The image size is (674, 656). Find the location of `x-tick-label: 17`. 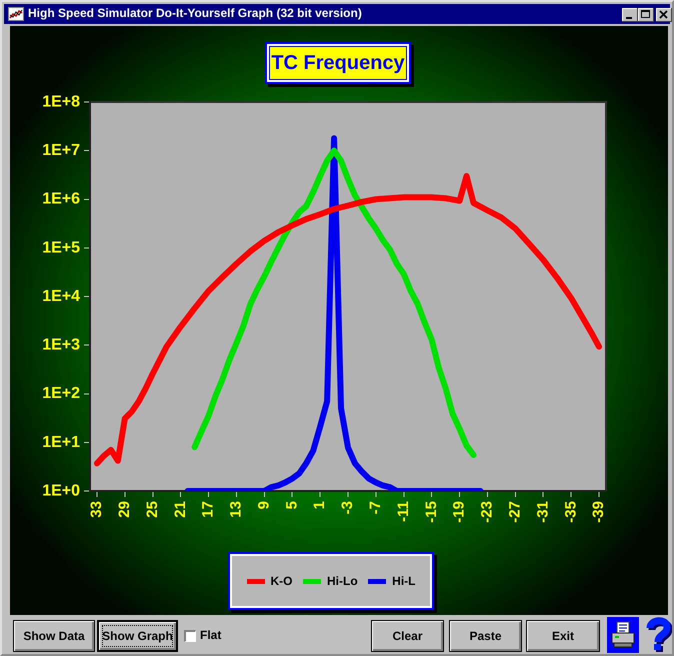

x-tick-label: 17 is located at coordinates (208, 509).